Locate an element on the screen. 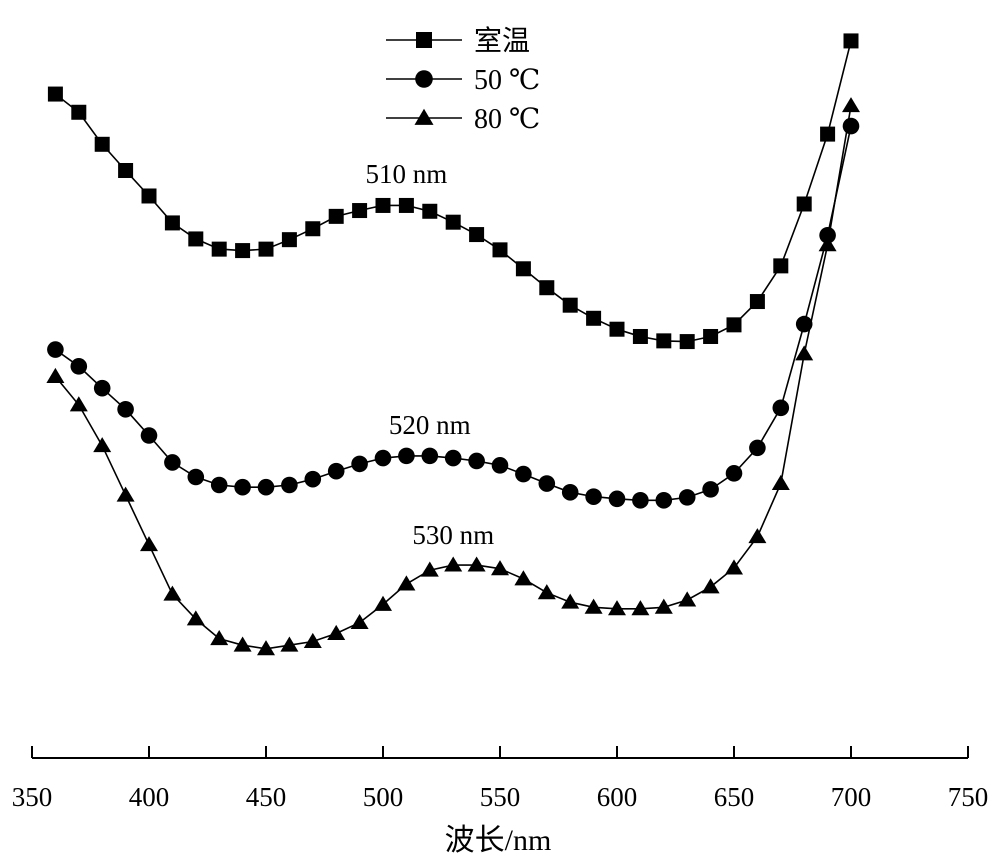 The image size is (1000, 866). legend-label: 室温 is located at coordinates (502, 41).